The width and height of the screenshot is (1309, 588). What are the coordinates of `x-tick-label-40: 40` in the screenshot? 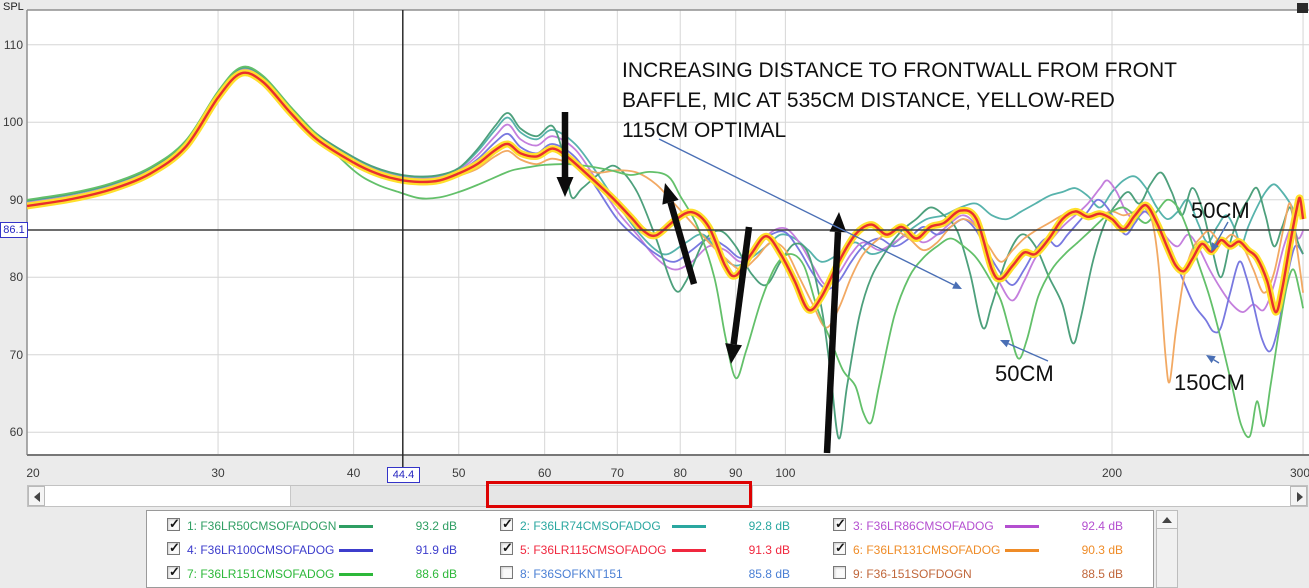 It's located at (353, 473).